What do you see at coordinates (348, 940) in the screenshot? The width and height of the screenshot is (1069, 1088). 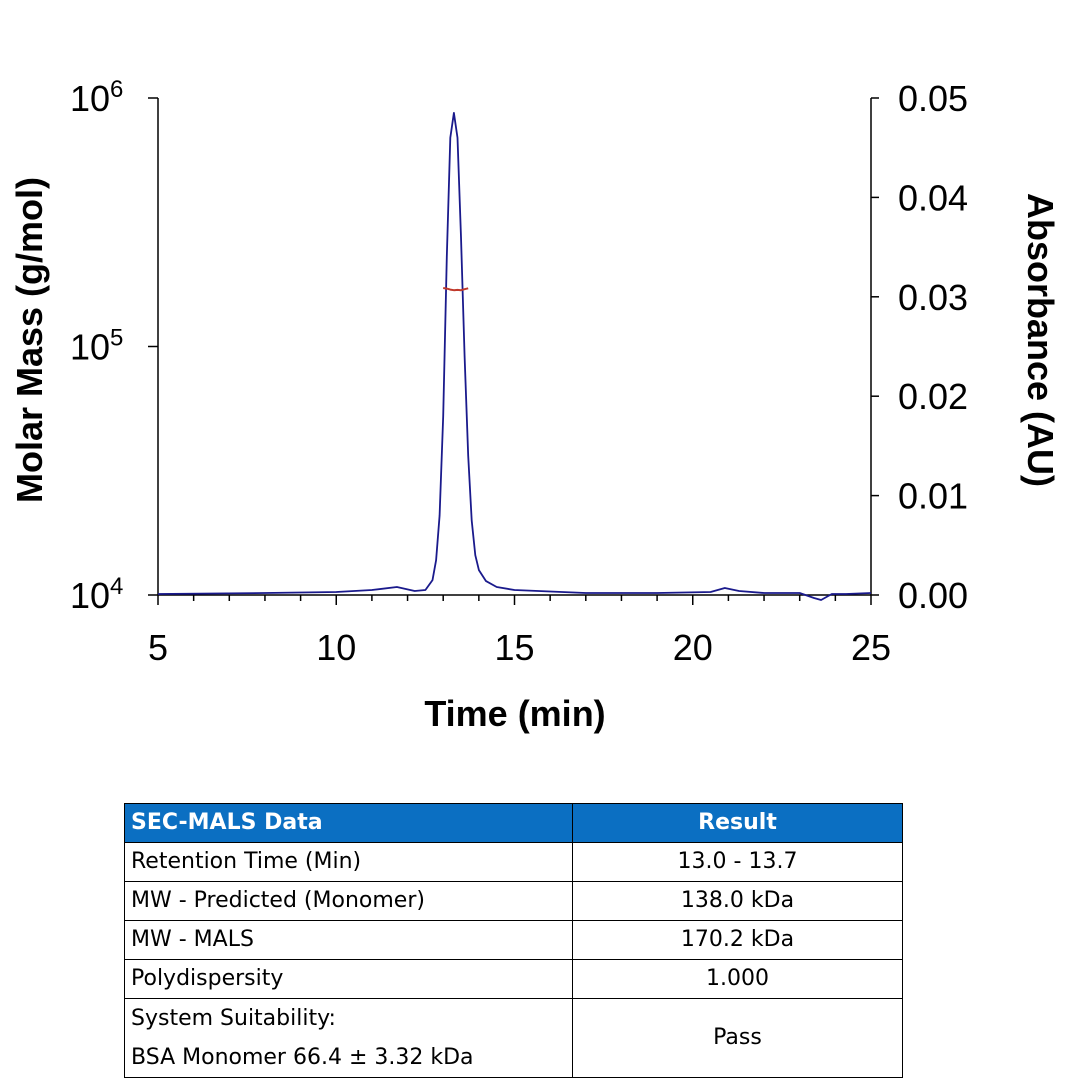 I see `row-label: MW - MALS` at bounding box center [348, 940].